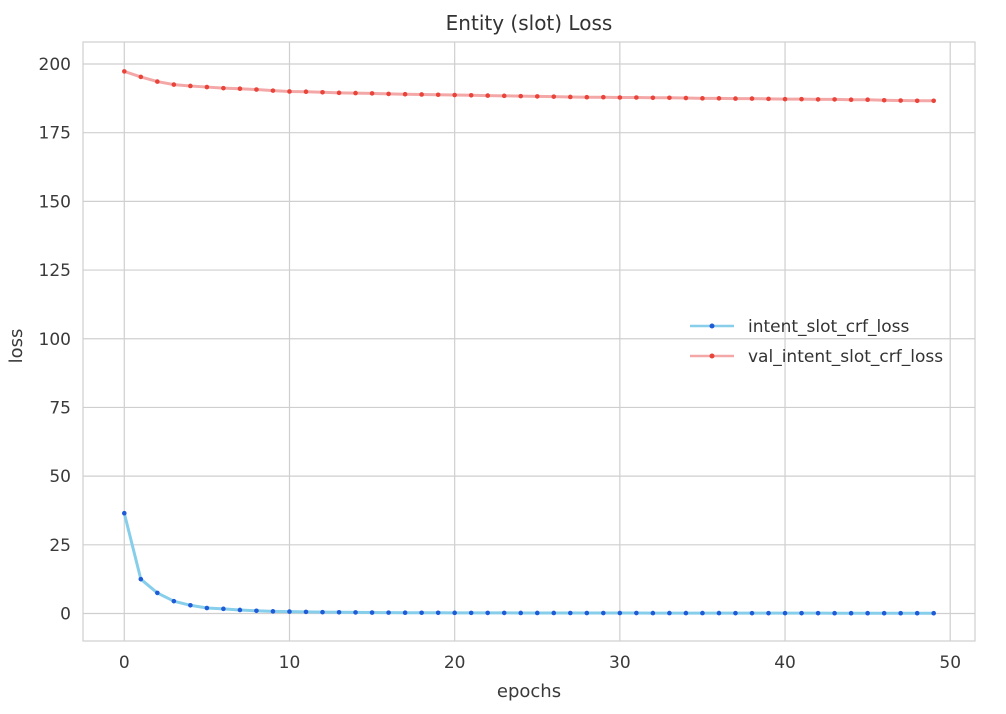  I want to click on y-tick-150: 150, so click(55, 202).